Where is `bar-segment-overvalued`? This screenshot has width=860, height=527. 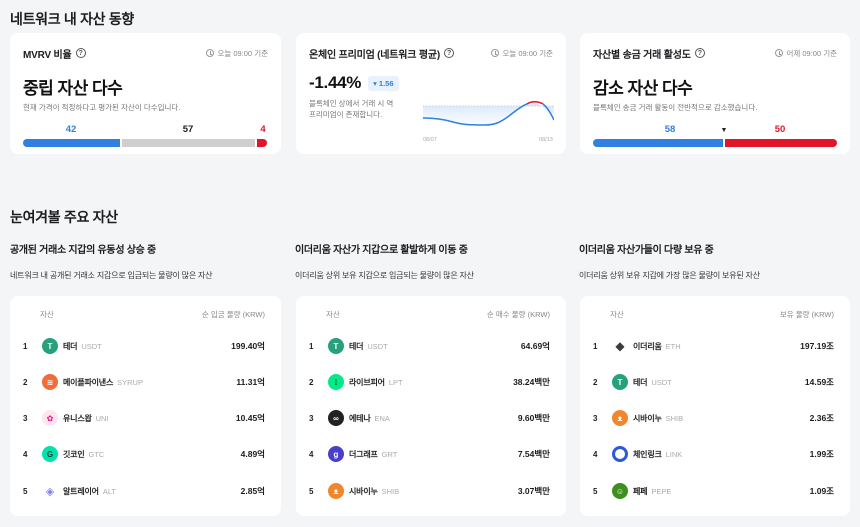 bar-segment-overvalued is located at coordinates (262, 142).